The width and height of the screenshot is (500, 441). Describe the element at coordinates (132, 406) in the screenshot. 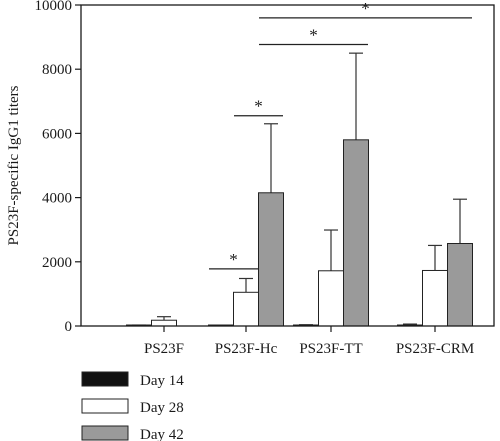

I see `legend: Day 14 Day 28 Day 42` at that location.